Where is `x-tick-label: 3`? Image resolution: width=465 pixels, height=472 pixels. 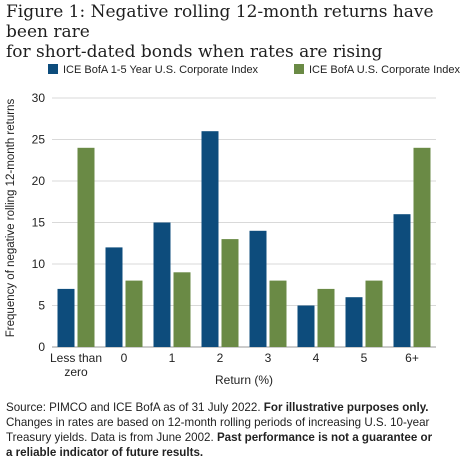 x-tick-label: 3 is located at coordinates (268, 358).